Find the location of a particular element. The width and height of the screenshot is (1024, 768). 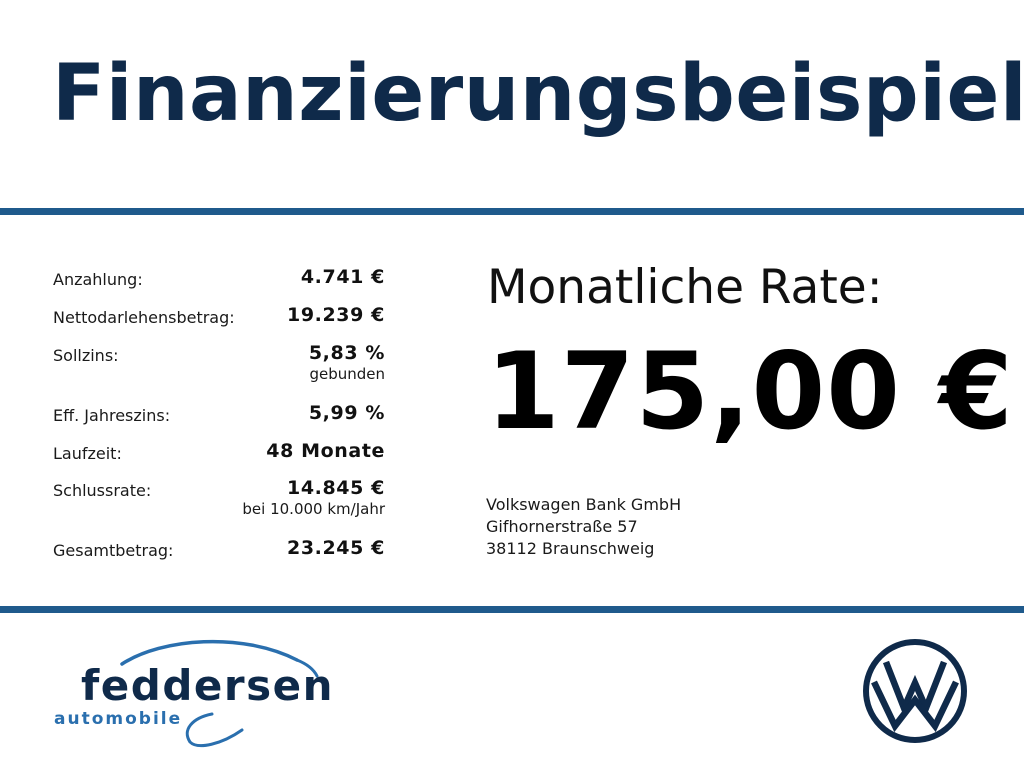

bank-city: 38112 Braunschweig is located at coordinates (570, 548).